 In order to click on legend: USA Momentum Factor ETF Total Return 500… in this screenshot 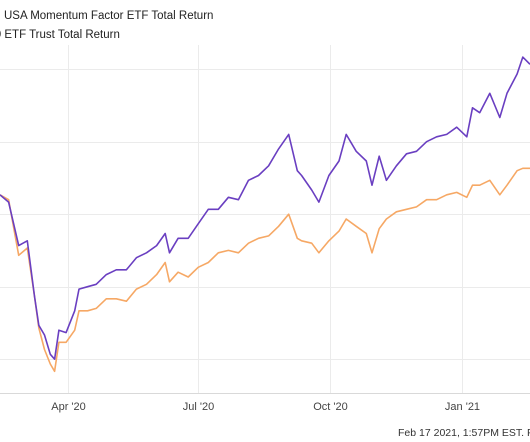, I will do `click(265, 26)`.